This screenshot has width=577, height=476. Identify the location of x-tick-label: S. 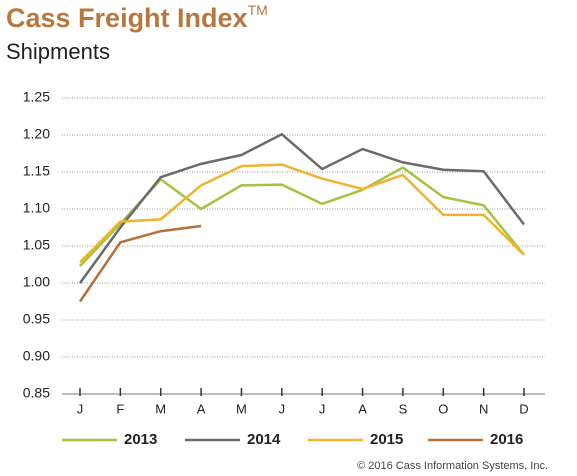
(403, 408).